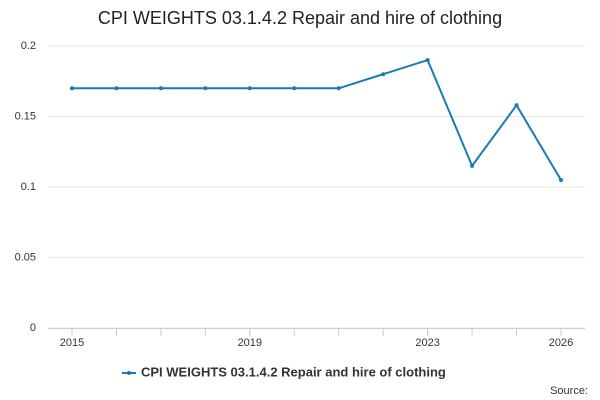 Image resolution: width=600 pixels, height=400 pixels. What do you see at coordinates (427, 343) in the screenshot?
I see `x-tick-label: 2023` at bounding box center [427, 343].